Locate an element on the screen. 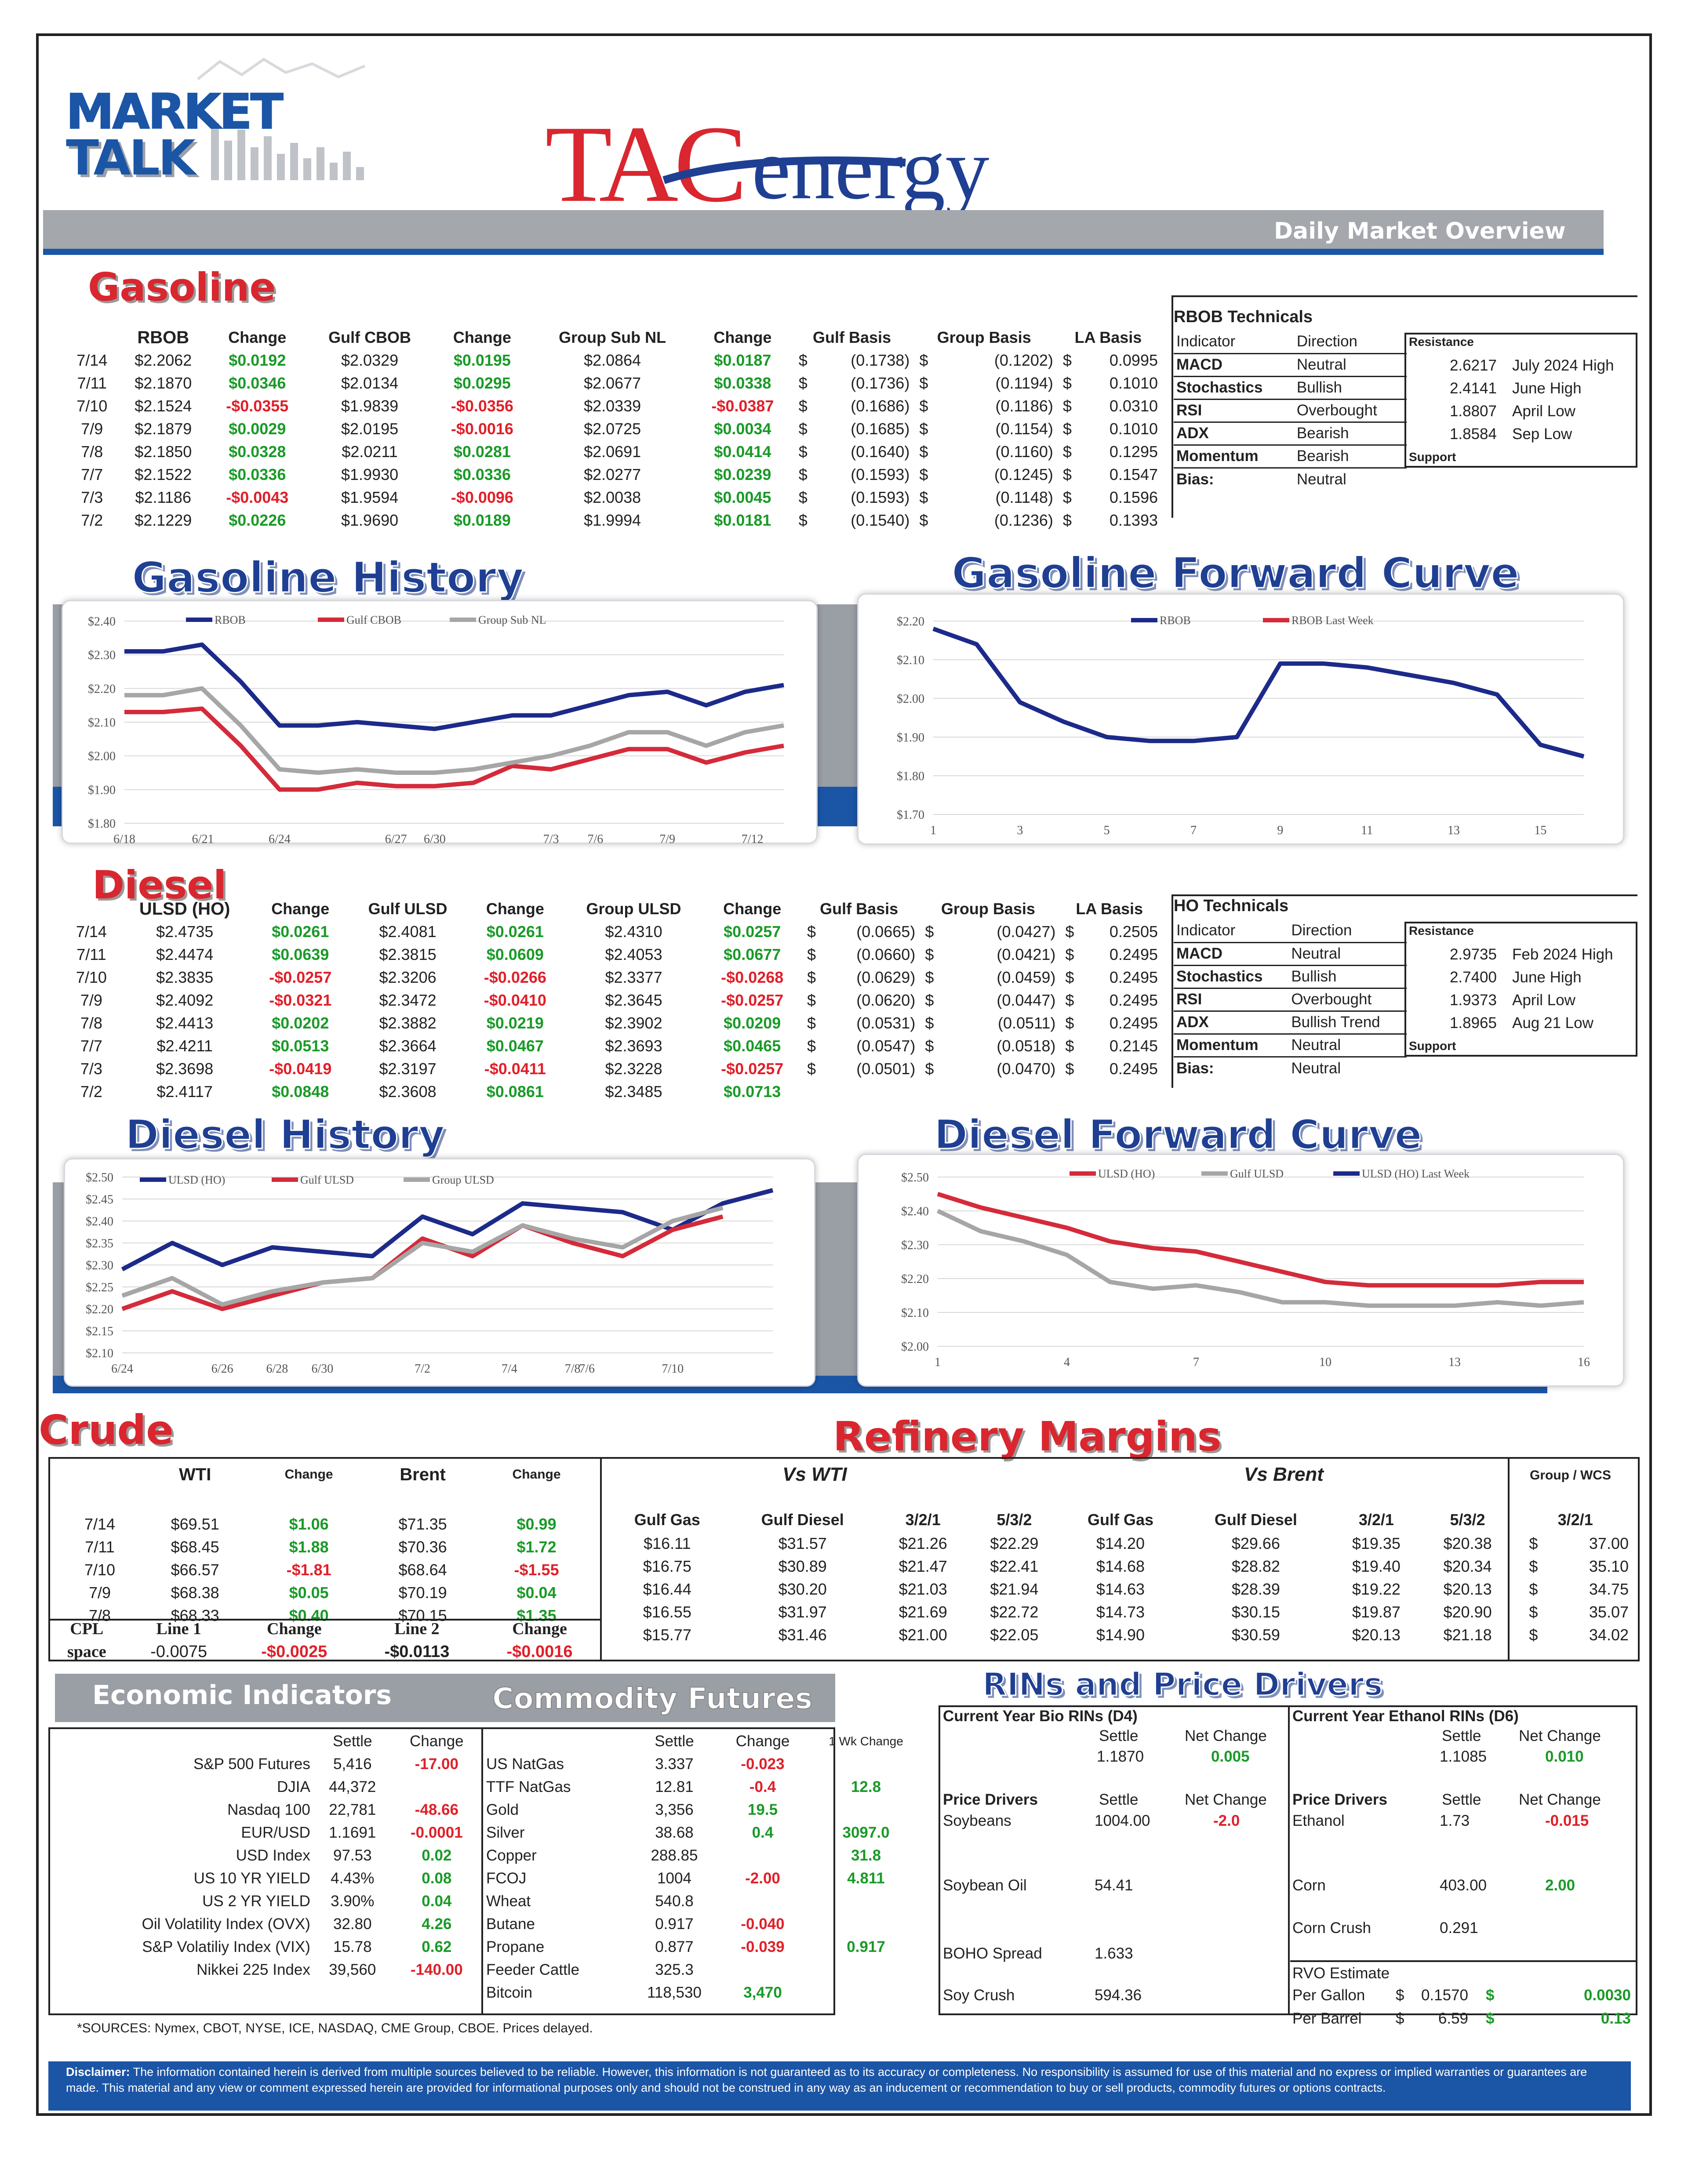  price-value: $68.64 is located at coordinates (422, 1570).